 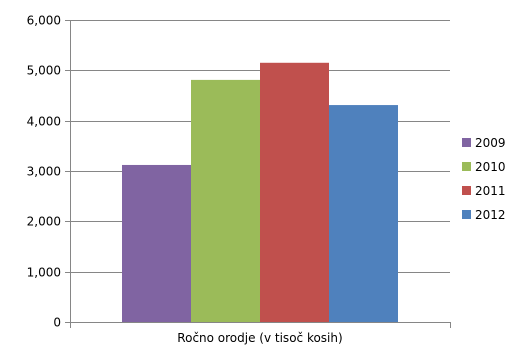 I want to click on legend-label-2012: 2012, so click(x=490, y=215).